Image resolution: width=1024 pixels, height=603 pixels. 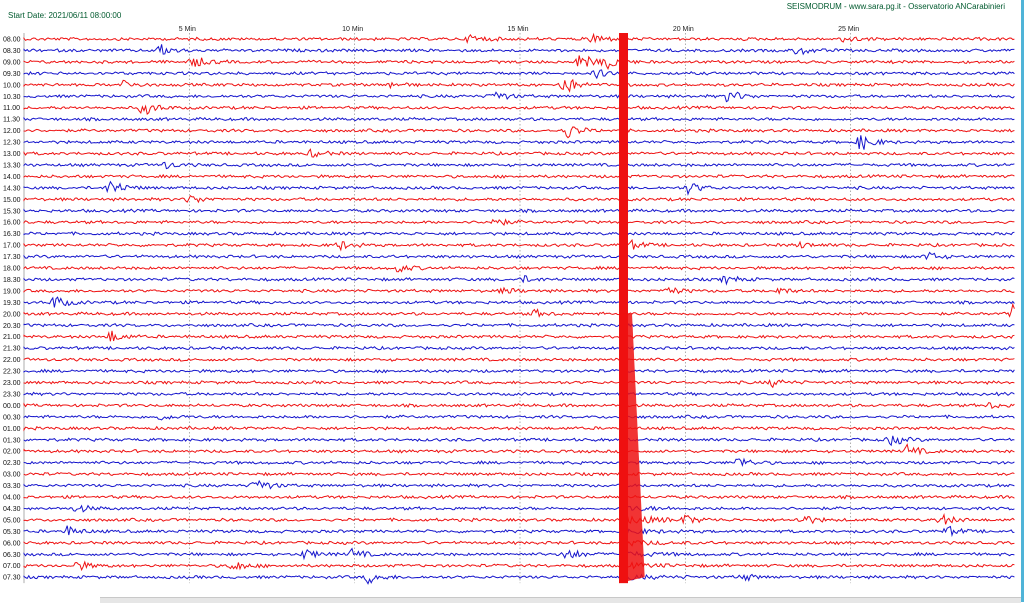 What do you see at coordinates (12, 383) in the screenshot?
I see `row-time-label: 23.00` at bounding box center [12, 383].